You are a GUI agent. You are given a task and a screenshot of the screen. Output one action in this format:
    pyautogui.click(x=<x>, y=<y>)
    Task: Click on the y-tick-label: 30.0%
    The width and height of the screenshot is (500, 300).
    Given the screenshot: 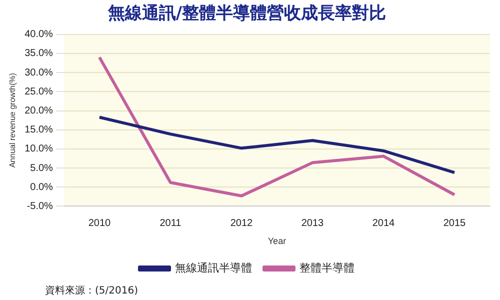 What is the action you would take?
    pyautogui.click(x=39, y=72)
    